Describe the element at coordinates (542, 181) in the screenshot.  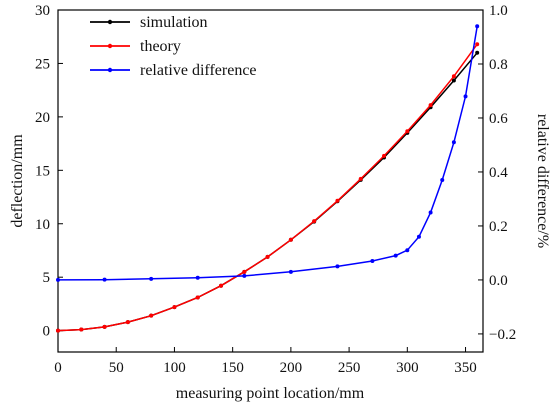
I see `y2-axis-title: relative difference/%` at that location.